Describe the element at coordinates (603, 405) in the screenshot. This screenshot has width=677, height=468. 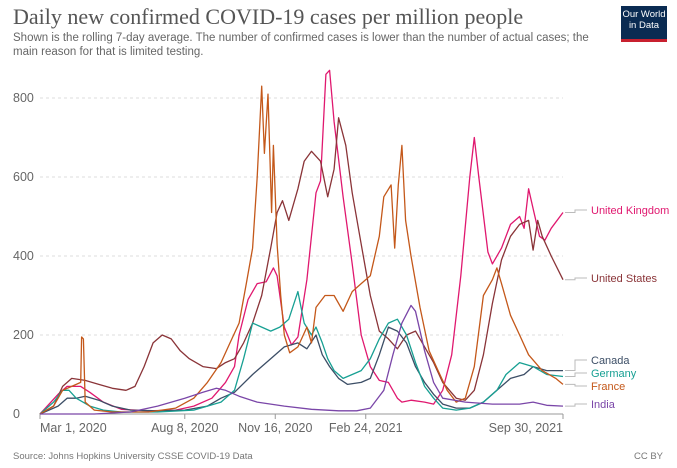
I see `legend-label-india: India` at that location.